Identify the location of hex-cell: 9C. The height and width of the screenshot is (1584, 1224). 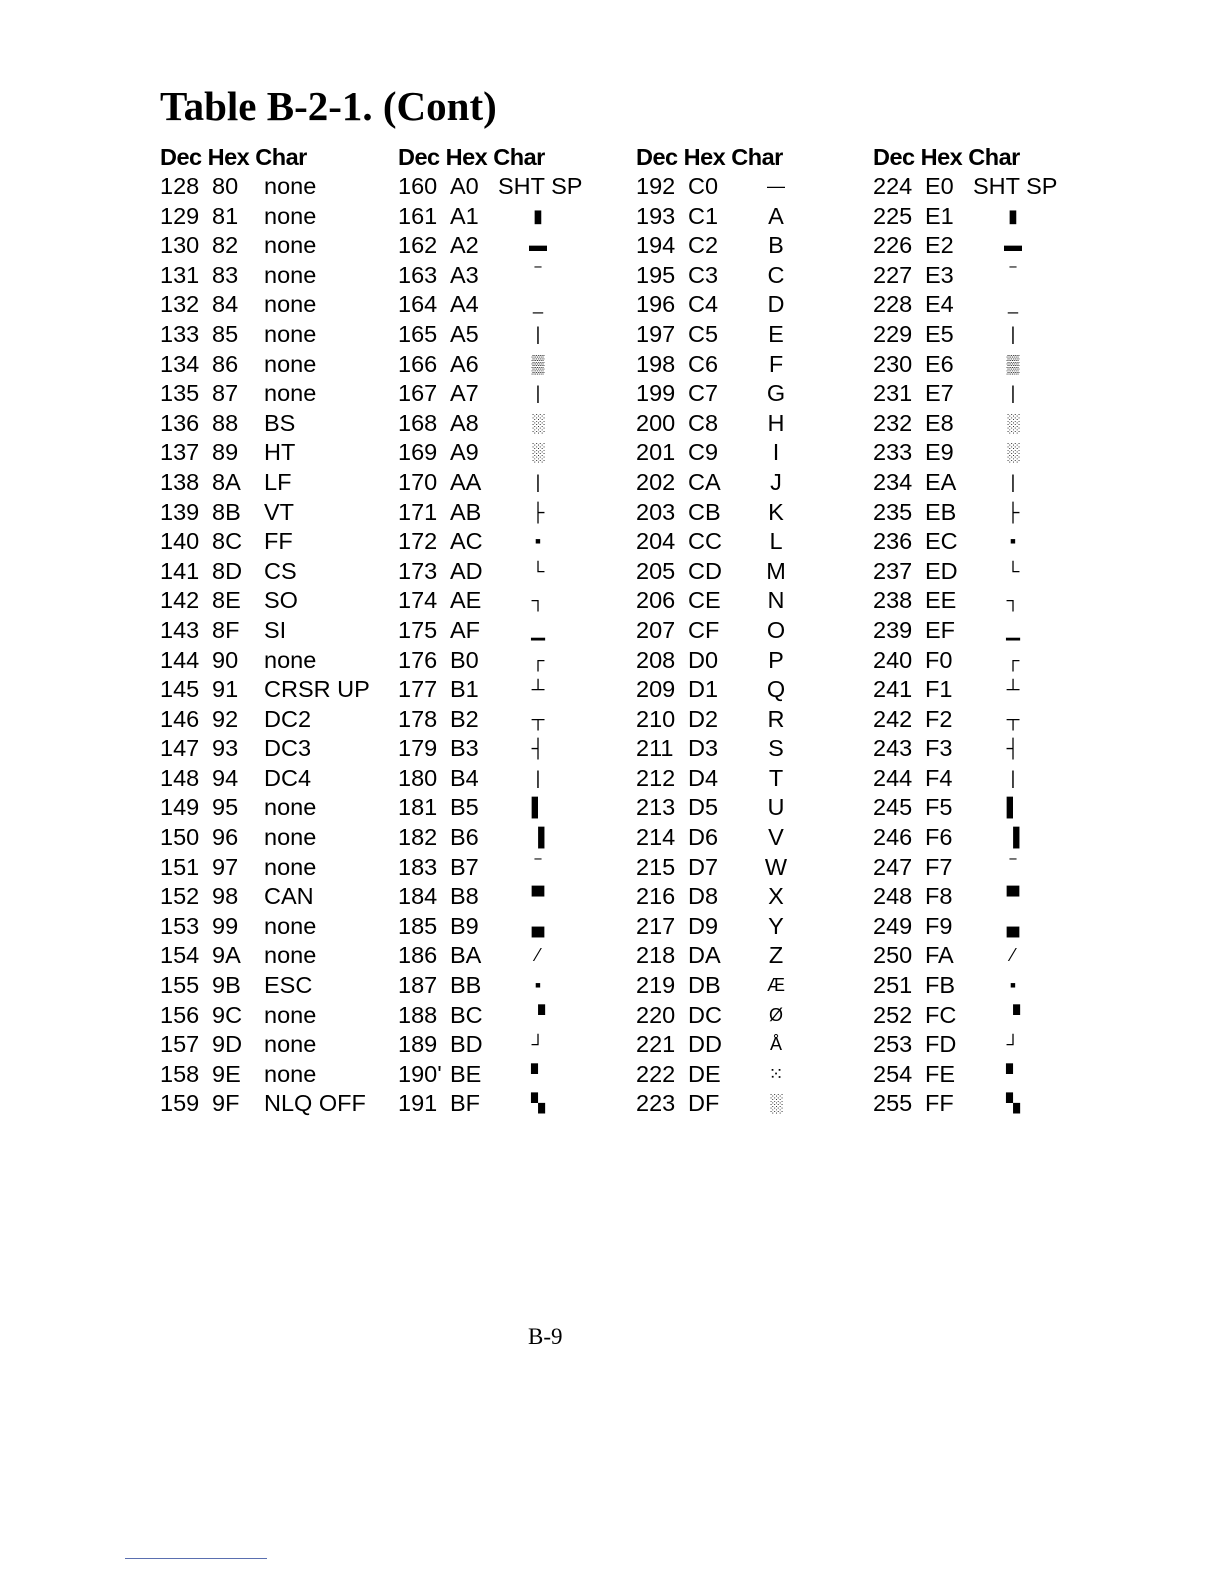
(227, 1014).